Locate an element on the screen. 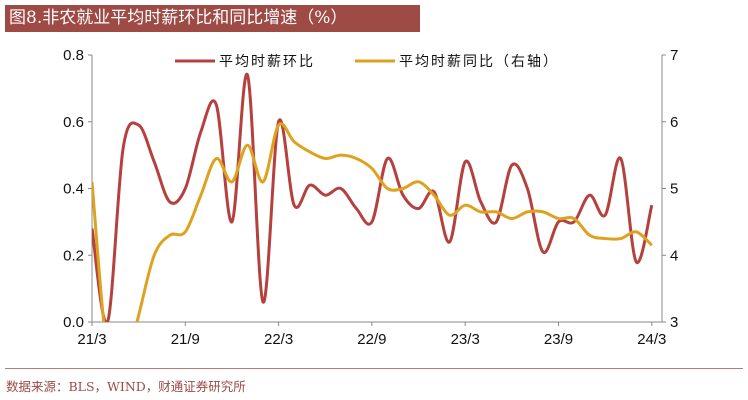  left-tick-label: 0.4 is located at coordinates (73, 189).